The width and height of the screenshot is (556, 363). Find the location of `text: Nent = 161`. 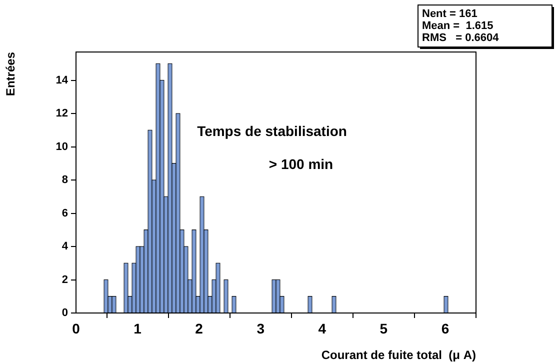

text: Nent = 161 is located at coordinates (450, 14).